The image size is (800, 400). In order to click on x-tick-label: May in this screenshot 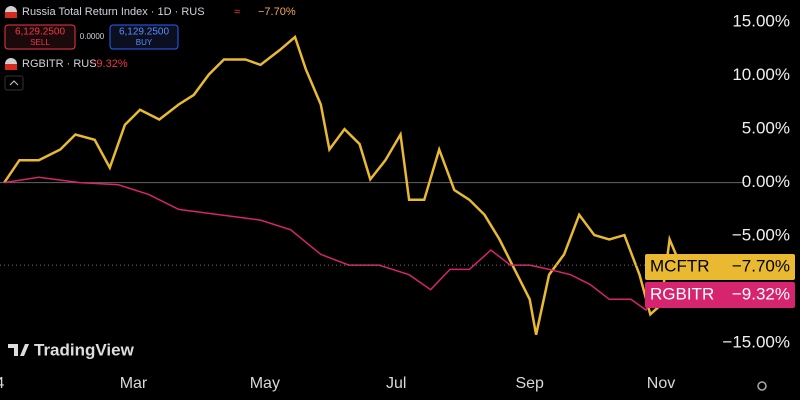, I will do `click(265, 383)`.